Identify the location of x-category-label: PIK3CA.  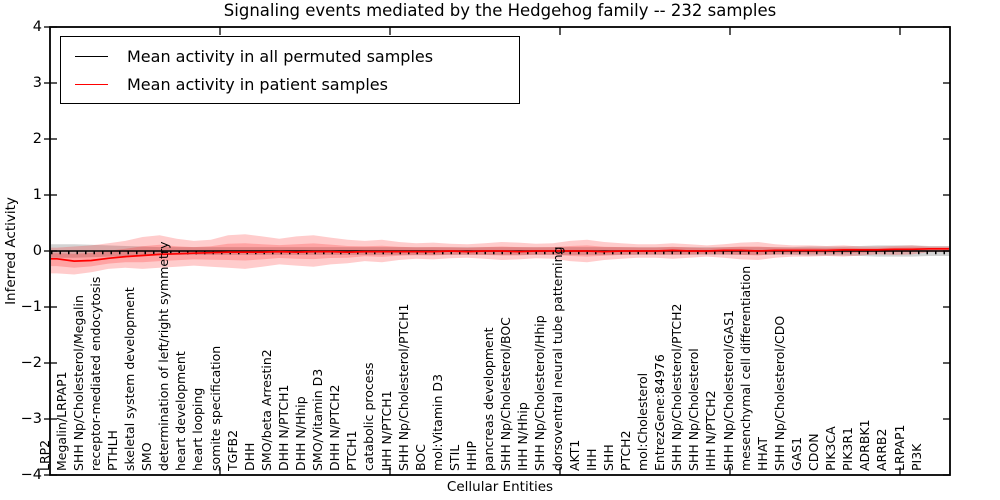
(831, 448).